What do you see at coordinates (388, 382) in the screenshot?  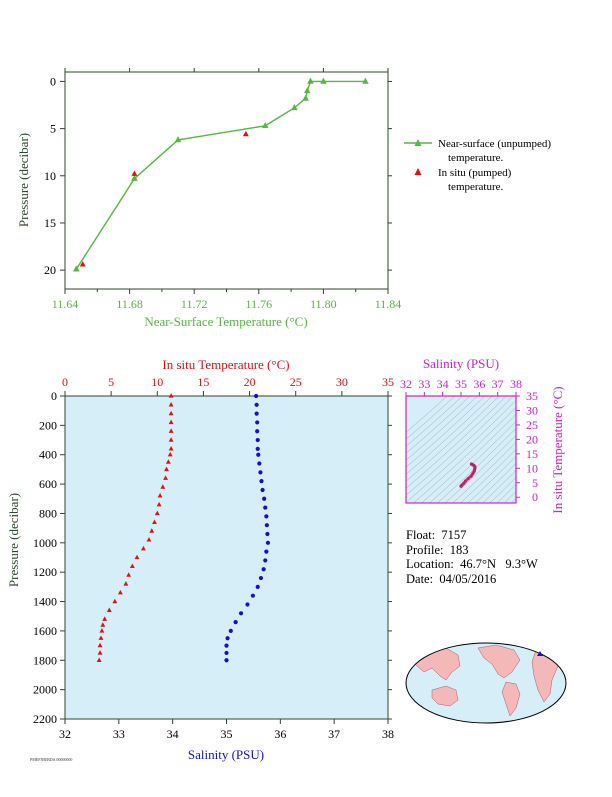 I see `temperature-tick-label: 35` at bounding box center [388, 382].